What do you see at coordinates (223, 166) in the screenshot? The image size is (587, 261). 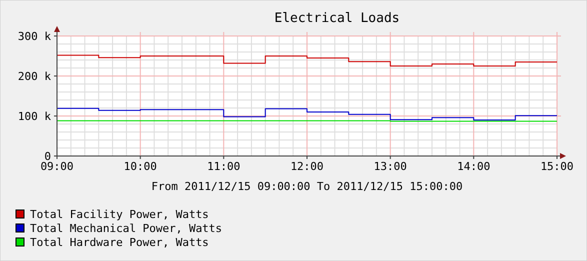 I see `x-tick-label: 11:00` at bounding box center [223, 166].